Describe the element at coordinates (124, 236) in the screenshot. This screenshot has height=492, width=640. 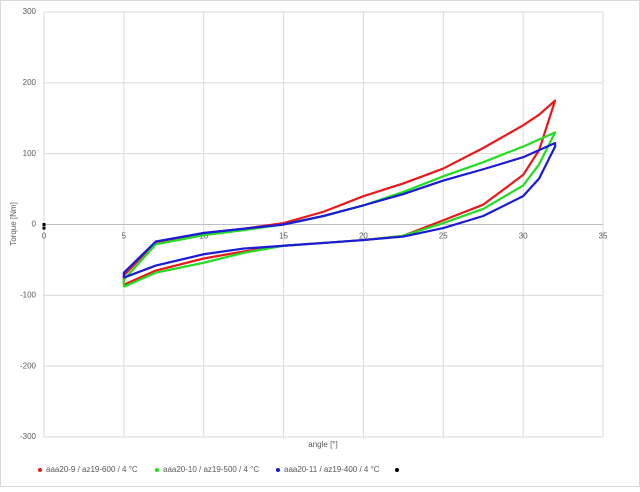
I see `x-tick-label: 5` at that location.